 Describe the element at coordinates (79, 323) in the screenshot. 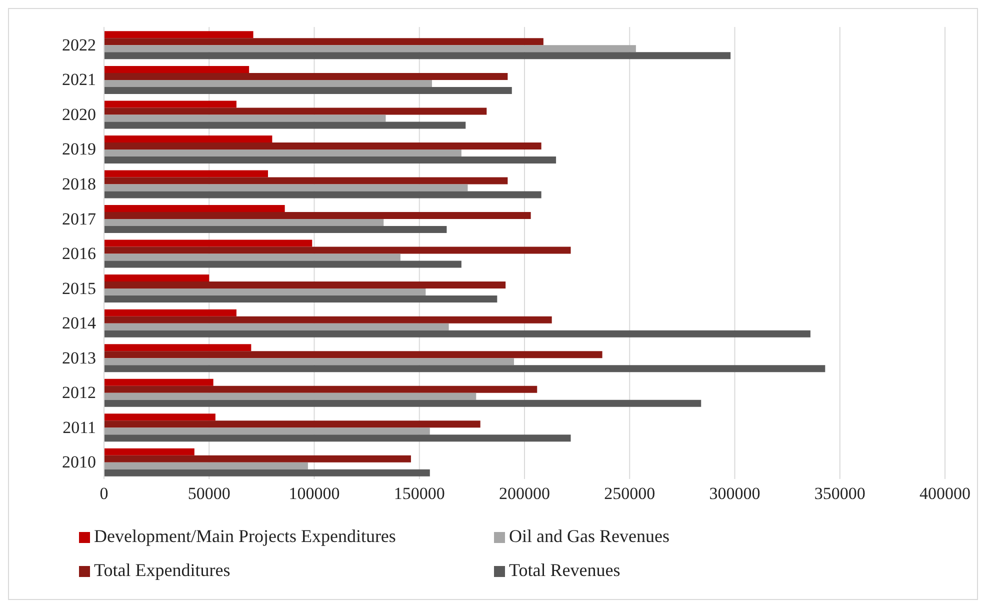

I see `y-tick-label: 2014` at that location.